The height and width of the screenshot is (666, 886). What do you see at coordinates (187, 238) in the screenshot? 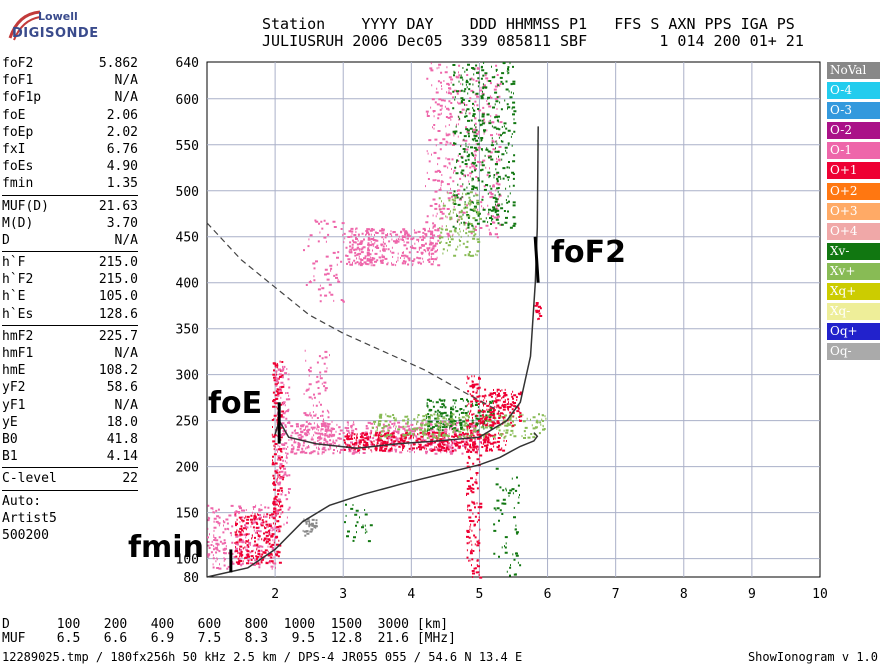
I see `y-tick-label: 450` at bounding box center [187, 238].